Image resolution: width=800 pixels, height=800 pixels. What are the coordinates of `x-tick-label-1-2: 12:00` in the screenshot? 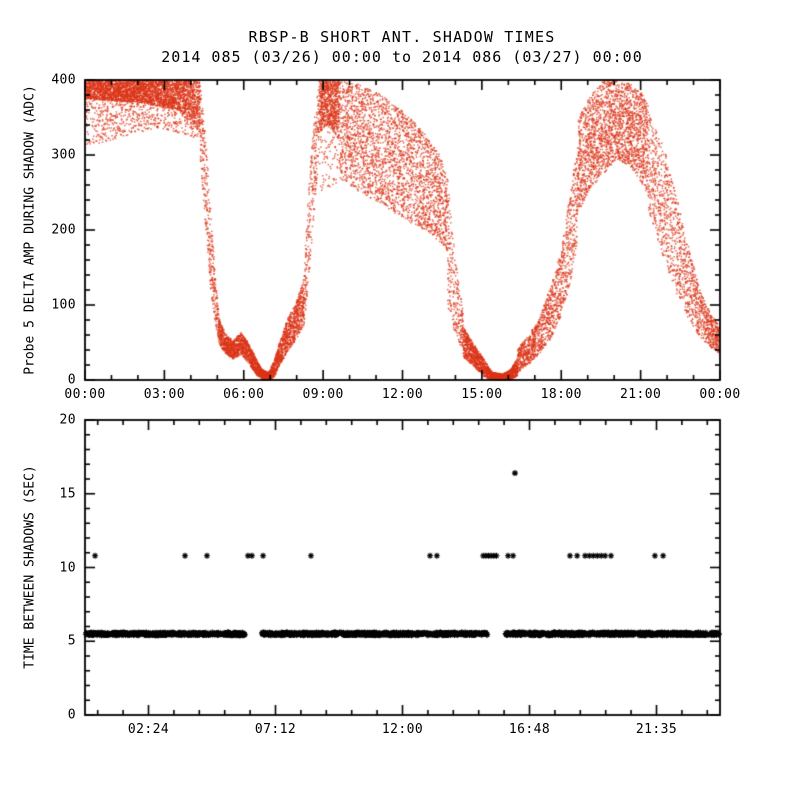 It's located at (402, 729).